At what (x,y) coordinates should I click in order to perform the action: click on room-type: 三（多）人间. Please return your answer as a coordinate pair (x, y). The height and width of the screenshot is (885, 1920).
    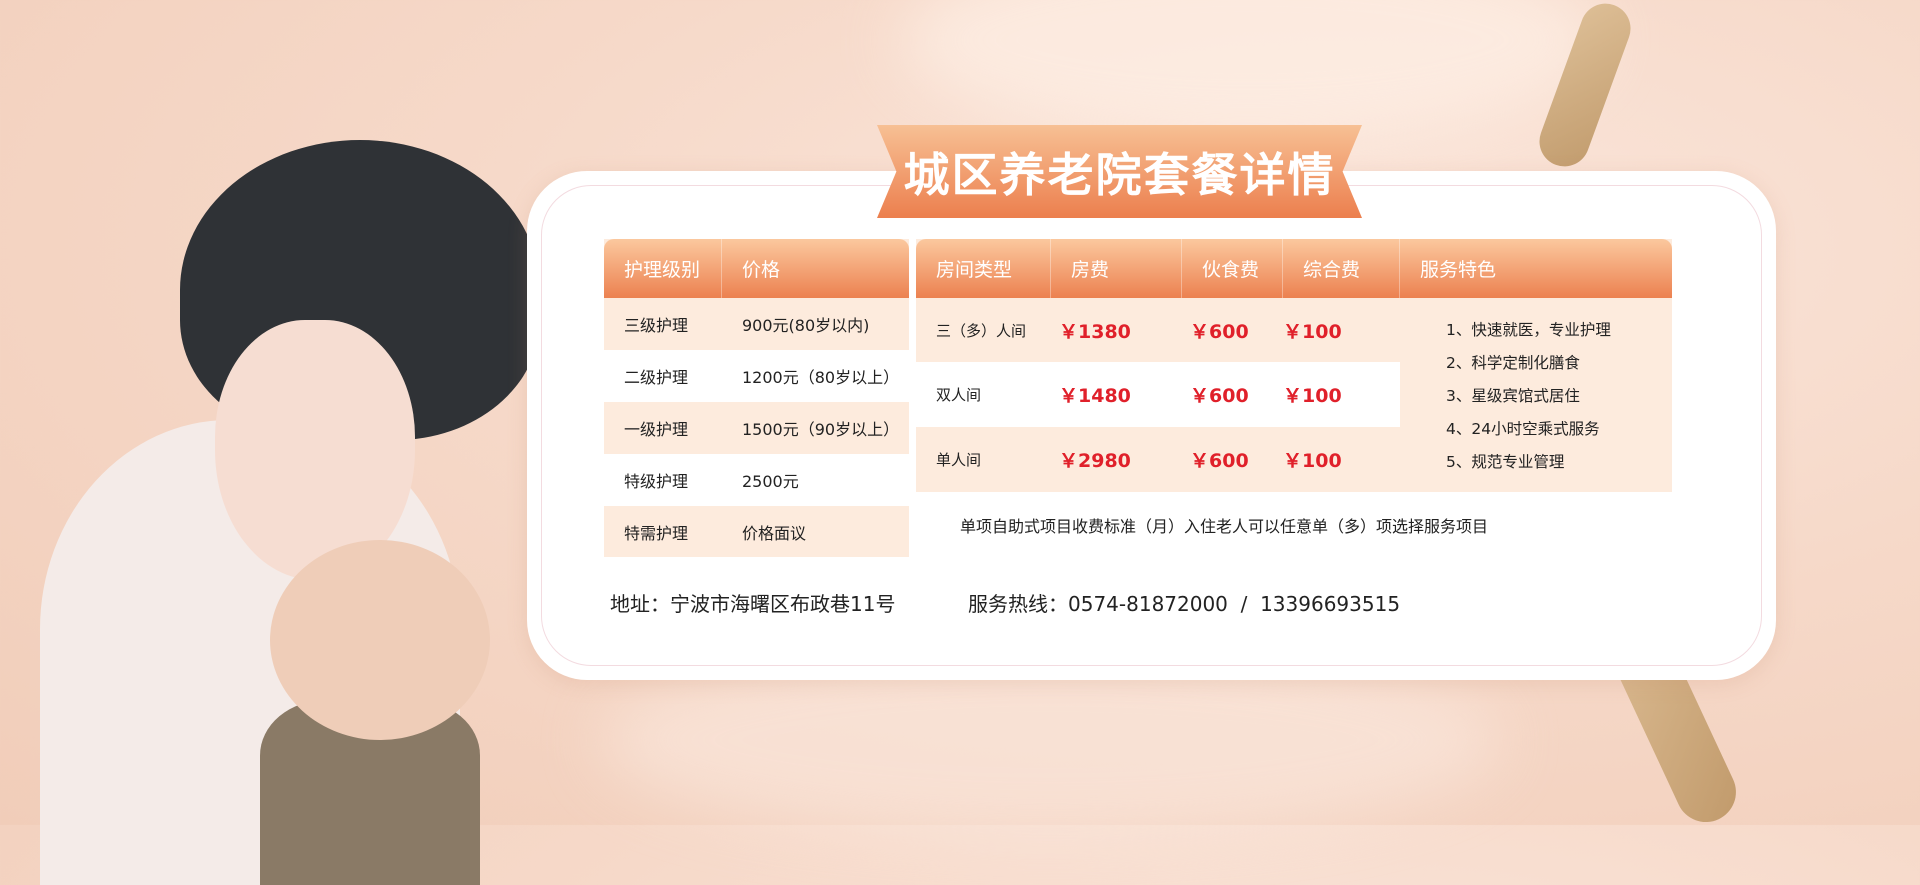
    Looking at the image, I should click on (981, 330).